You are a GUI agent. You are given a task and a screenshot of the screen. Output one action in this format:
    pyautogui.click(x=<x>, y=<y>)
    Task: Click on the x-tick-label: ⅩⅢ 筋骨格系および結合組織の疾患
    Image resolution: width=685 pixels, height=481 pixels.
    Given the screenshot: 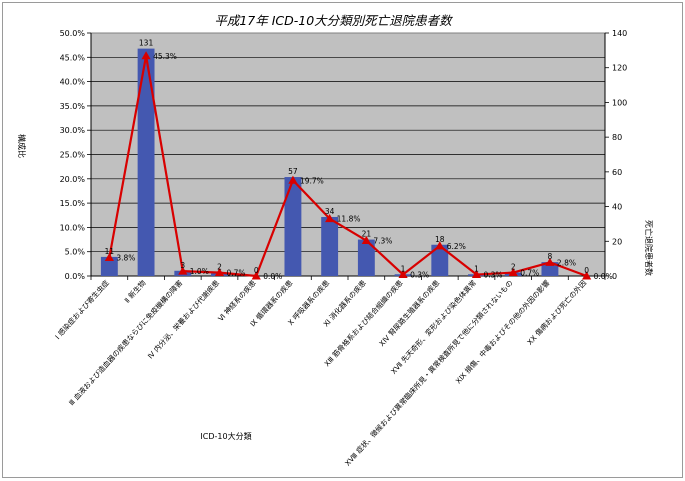 What is the action you would take?
    pyautogui.click(x=363, y=323)
    